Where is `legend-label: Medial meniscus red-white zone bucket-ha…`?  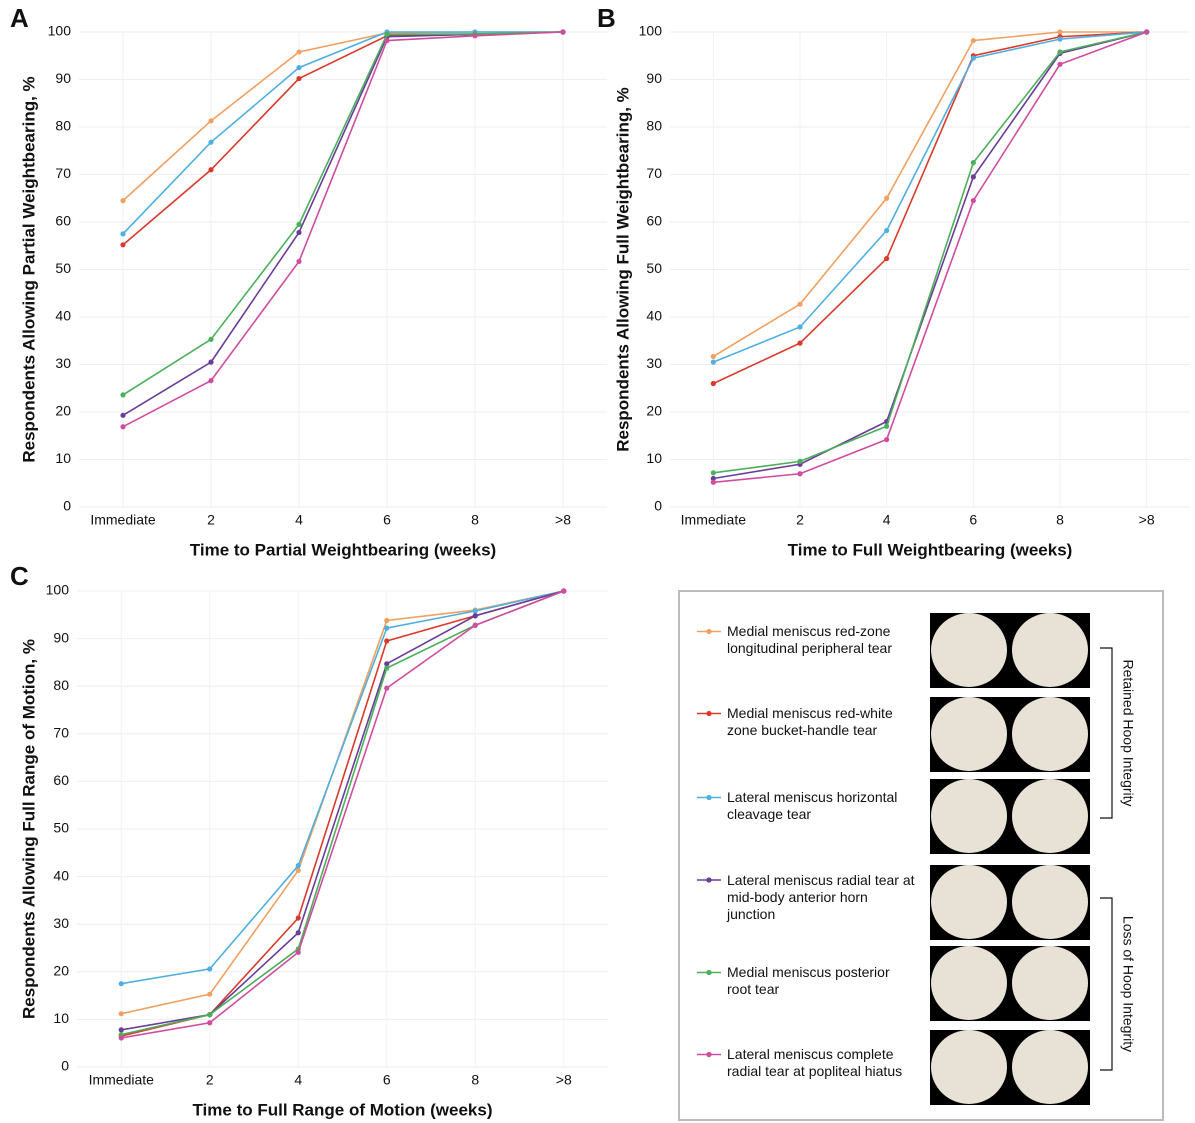
legend-label: Medial meniscus red-white zone bucket-ha… is located at coordinates (810, 721).